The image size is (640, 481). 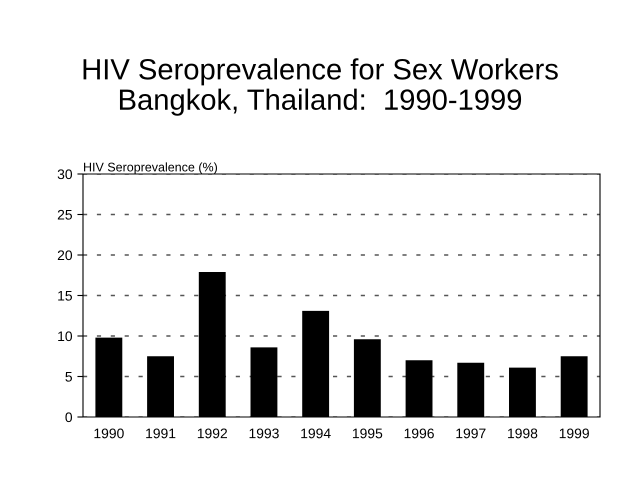 I want to click on x-tick-label: 1994, so click(x=316, y=433).